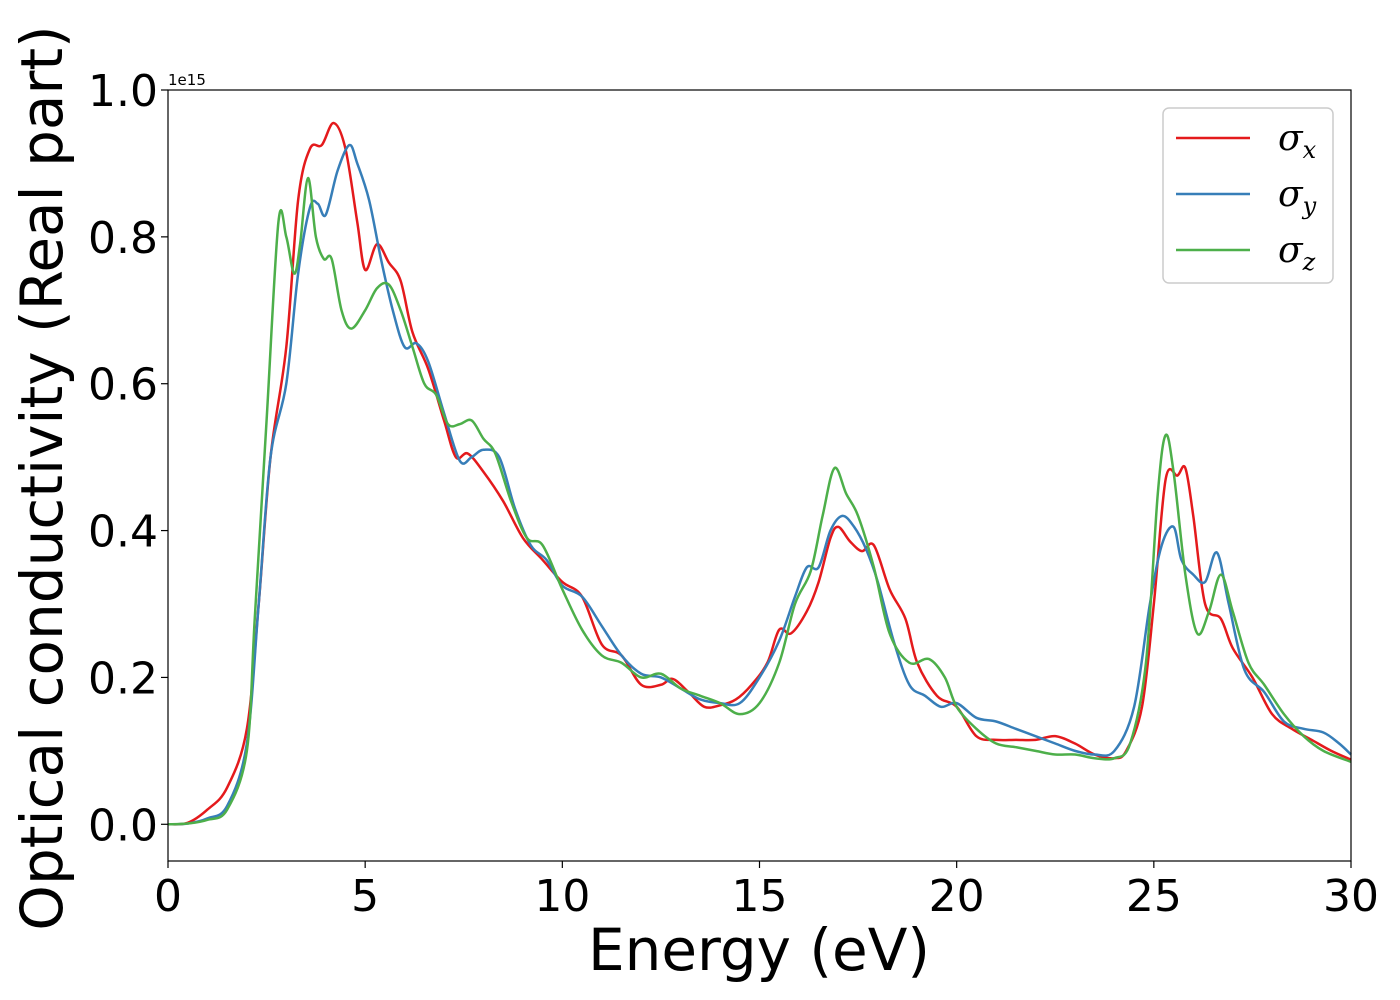 This screenshot has width=1400, height=1000. What do you see at coordinates (123, 678) in the screenshot?
I see `y-tick-label: 0.2` at bounding box center [123, 678].